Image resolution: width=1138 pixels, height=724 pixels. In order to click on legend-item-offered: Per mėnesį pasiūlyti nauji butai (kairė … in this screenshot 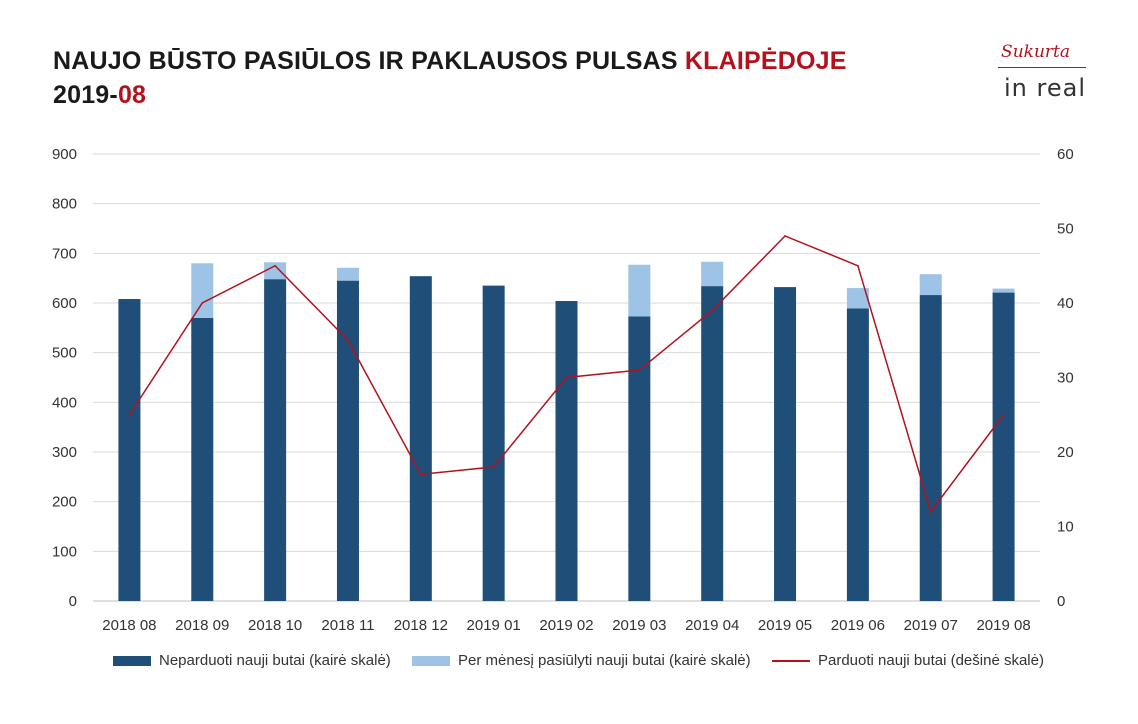, I will do `click(581, 660)`.